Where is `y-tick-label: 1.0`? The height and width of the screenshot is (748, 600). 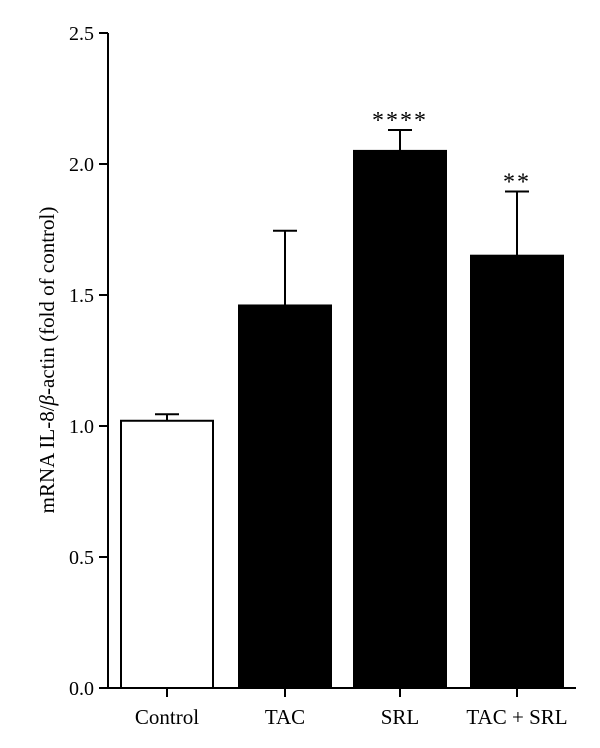
y-tick-label: 1.0 is located at coordinates (81, 427).